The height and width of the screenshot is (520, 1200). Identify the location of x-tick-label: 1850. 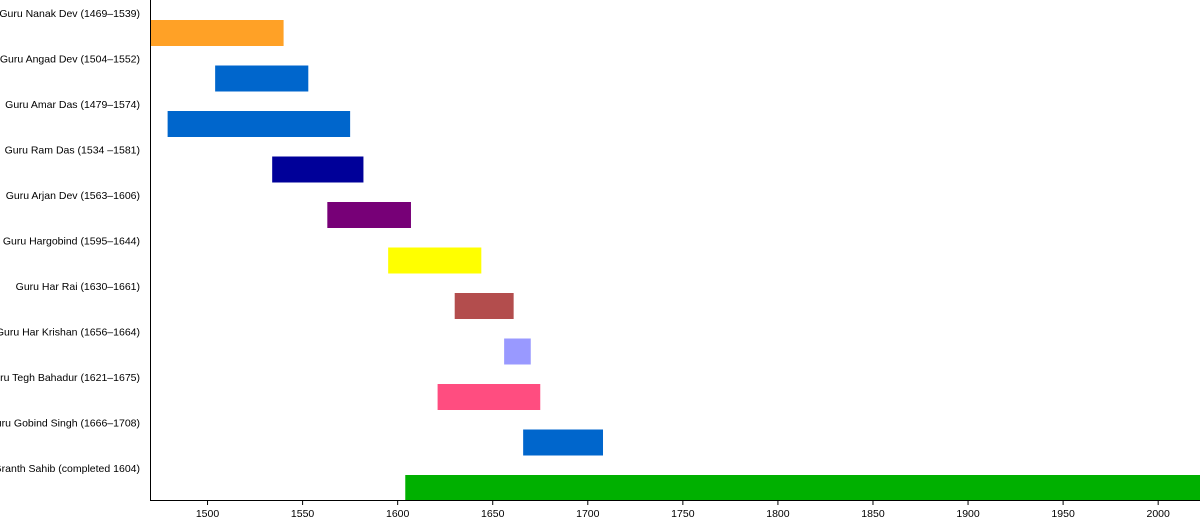
(873, 514).